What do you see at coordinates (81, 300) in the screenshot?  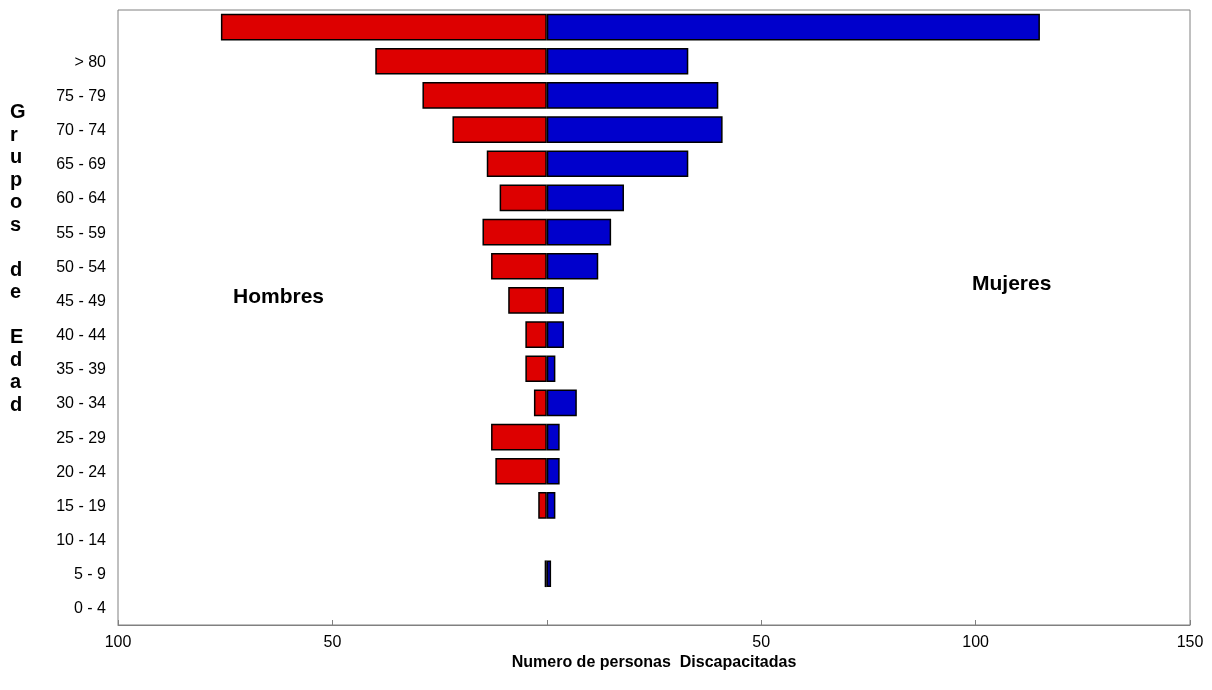 I see `y-tick-label: 45 - 49` at bounding box center [81, 300].